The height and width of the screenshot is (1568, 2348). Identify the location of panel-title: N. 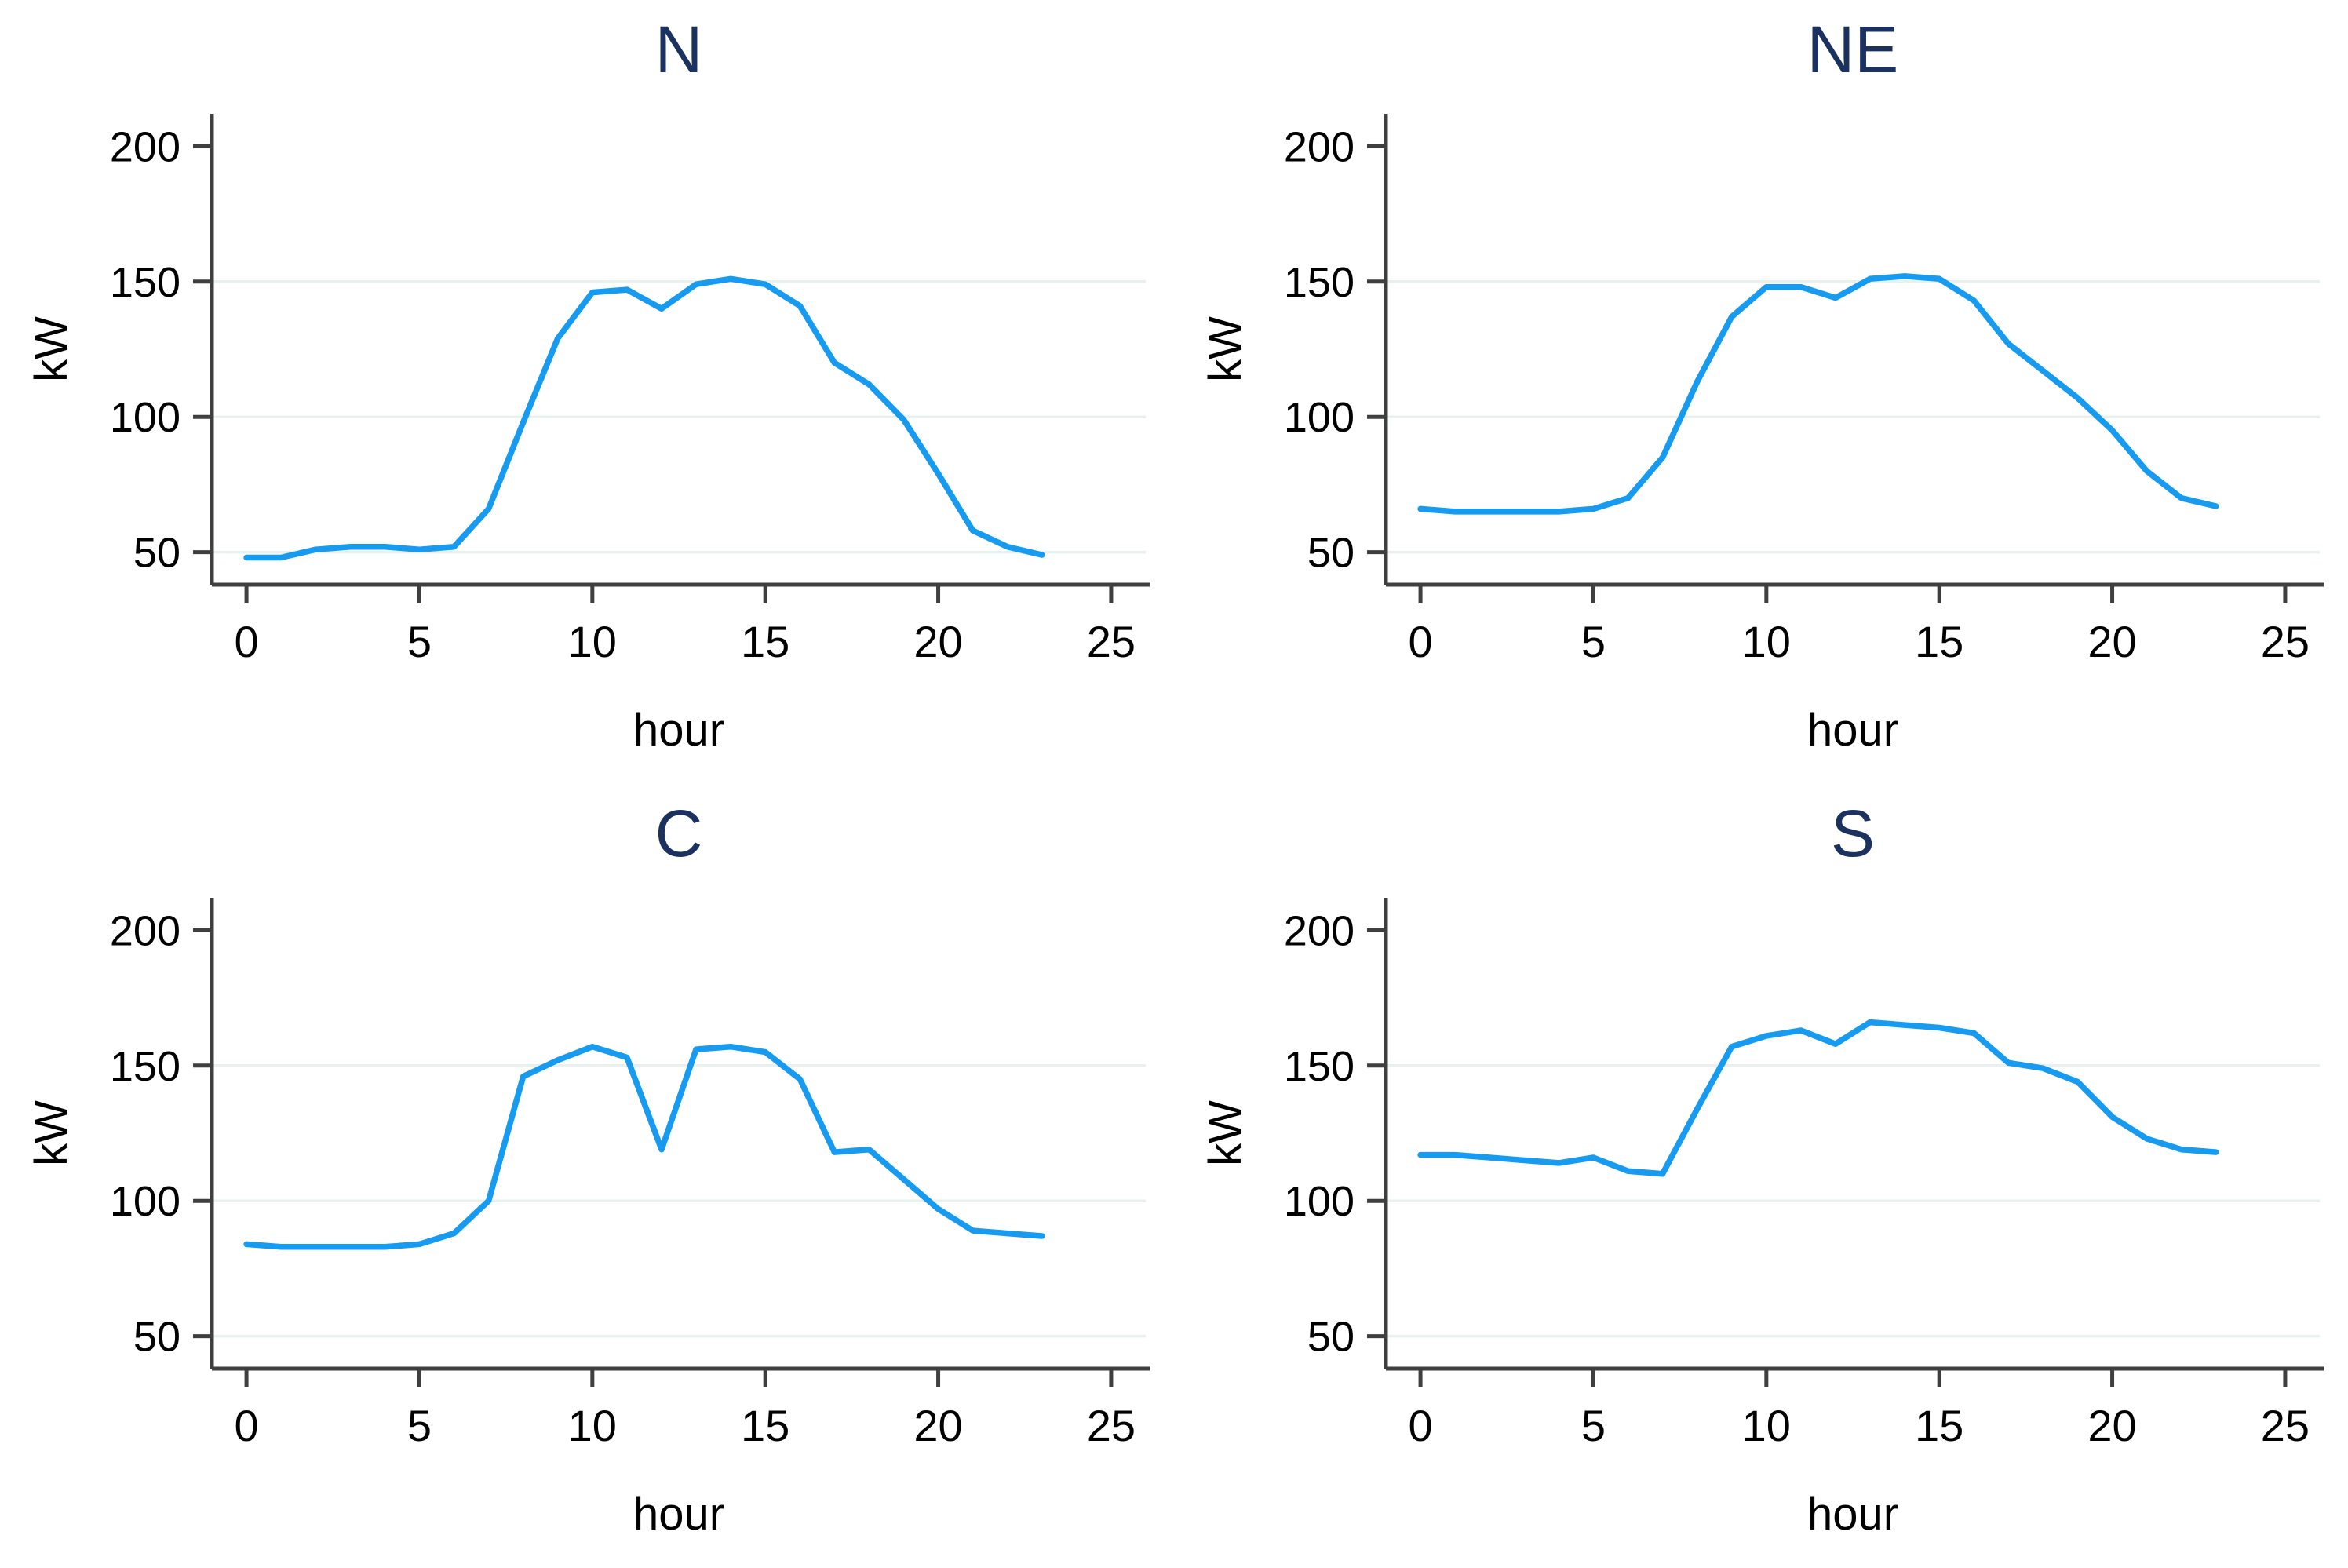
(679, 49).